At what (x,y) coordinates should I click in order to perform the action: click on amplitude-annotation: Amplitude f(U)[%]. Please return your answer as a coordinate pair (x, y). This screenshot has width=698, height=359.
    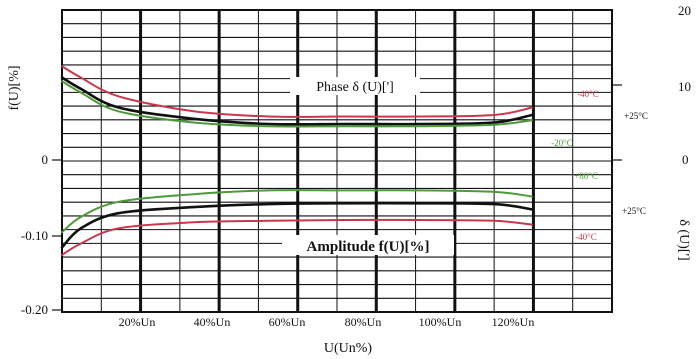
    Looking at the image, I should click on (368, 247).